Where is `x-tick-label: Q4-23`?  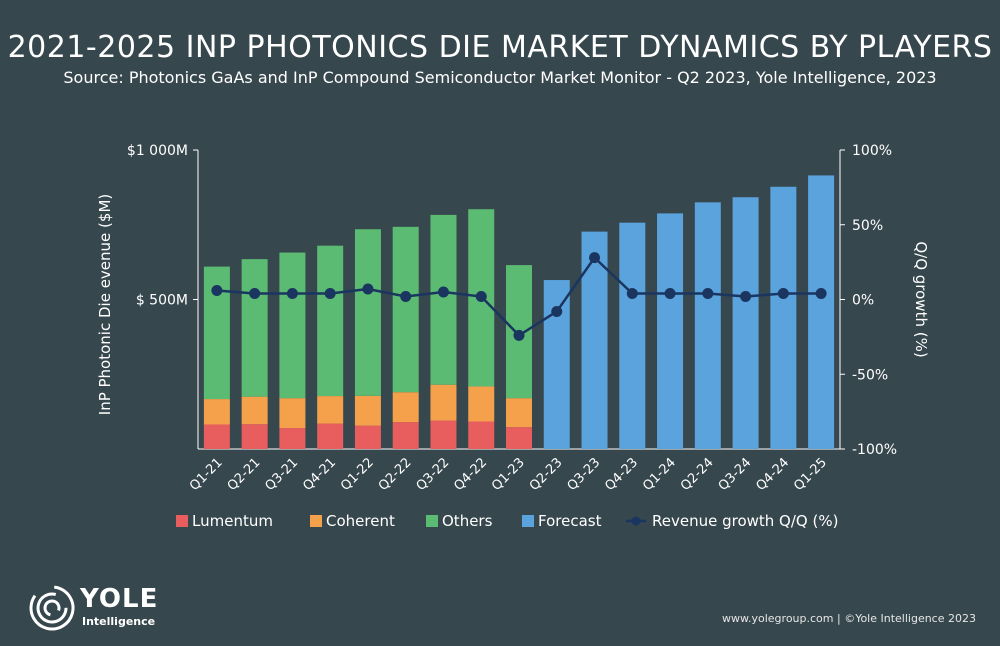 x-tick-label: Q4-23 is located at coordinates (621, 474).